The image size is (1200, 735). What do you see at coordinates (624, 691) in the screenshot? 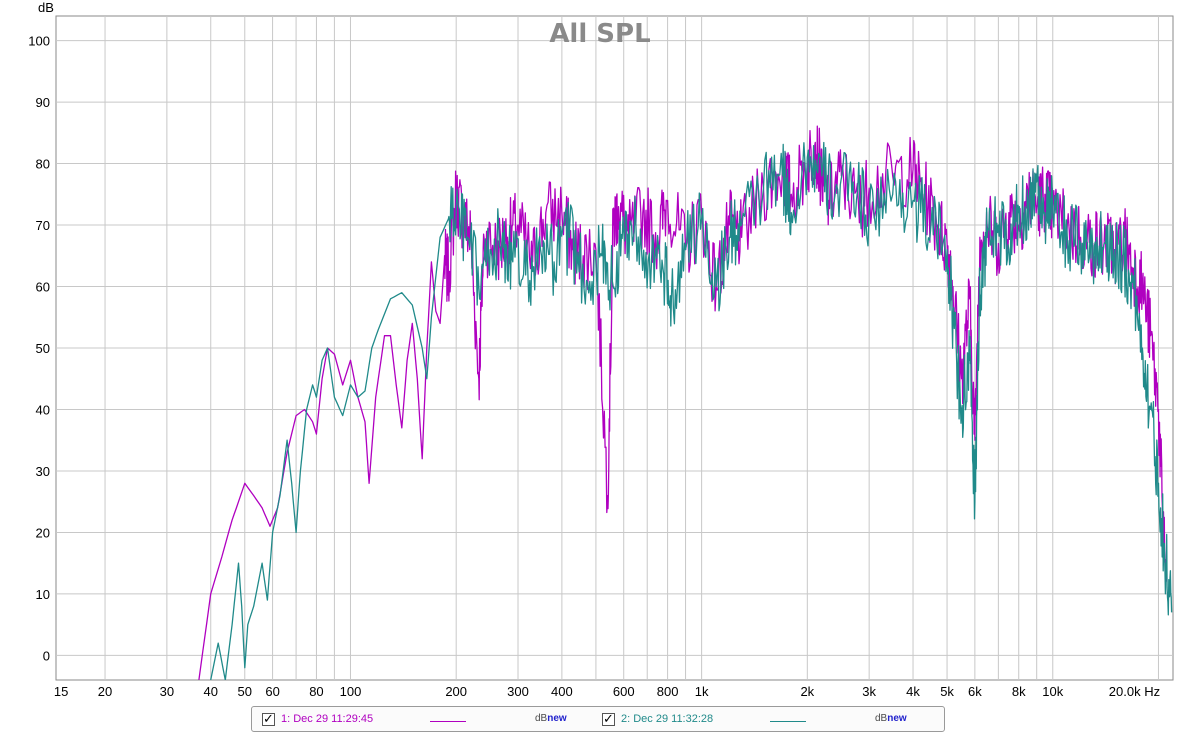
I see `x-tick-label: 600` at bounding box center [624, 691].